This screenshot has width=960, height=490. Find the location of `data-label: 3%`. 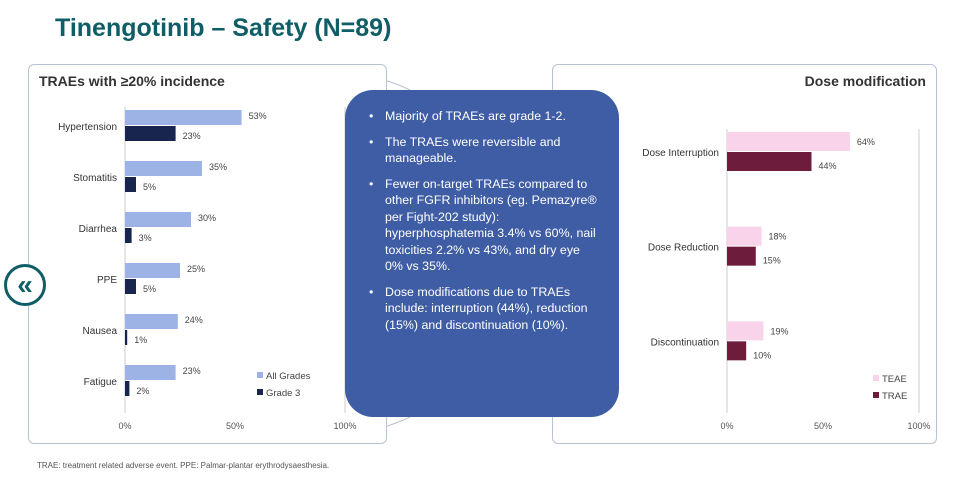

data-label: 3% is located at coordinates (145, 238).